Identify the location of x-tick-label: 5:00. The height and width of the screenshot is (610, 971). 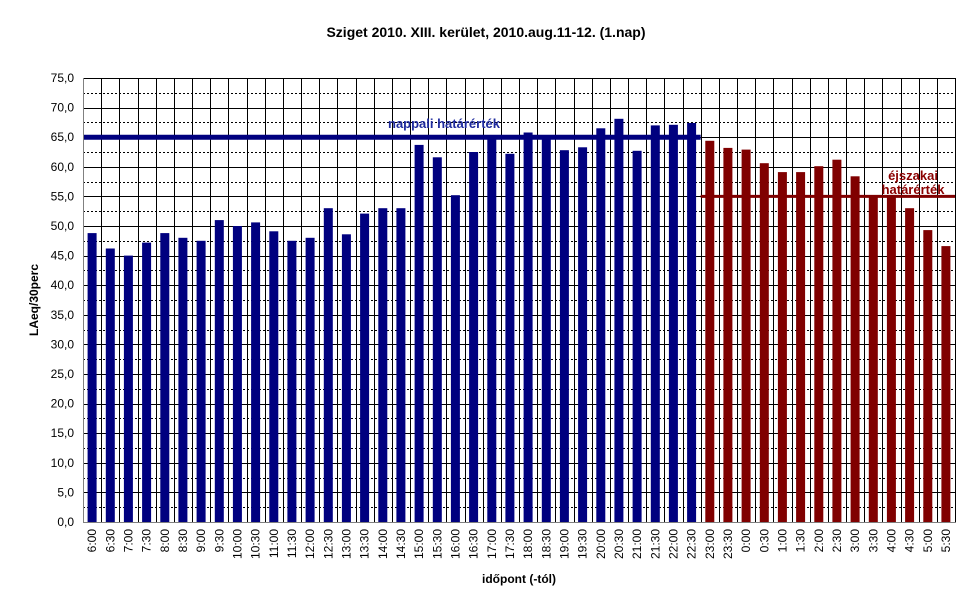
(928, 541).